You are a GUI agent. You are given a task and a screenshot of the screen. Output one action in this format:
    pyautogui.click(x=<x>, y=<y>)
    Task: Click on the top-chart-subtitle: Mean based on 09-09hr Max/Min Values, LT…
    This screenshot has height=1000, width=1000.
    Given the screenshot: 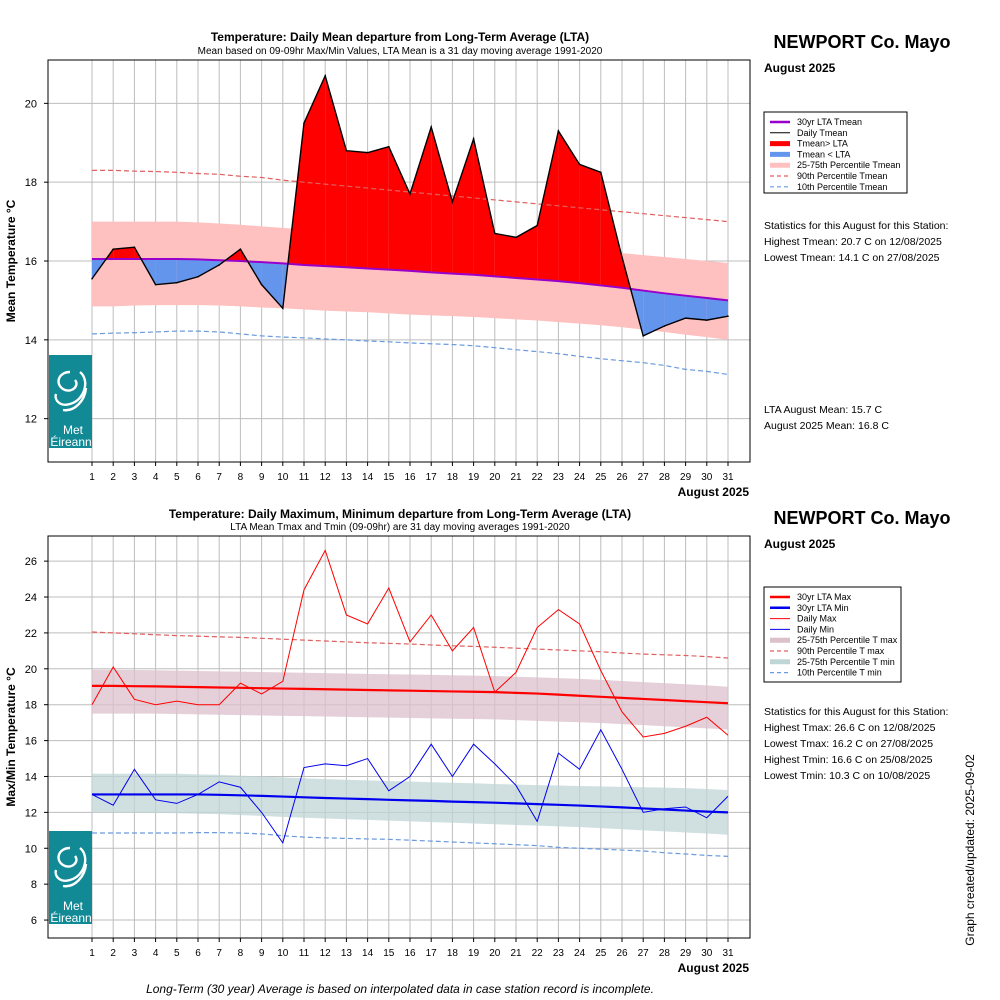 What is the action you would take?
    pyautogui.click(x=400, y=51)
    